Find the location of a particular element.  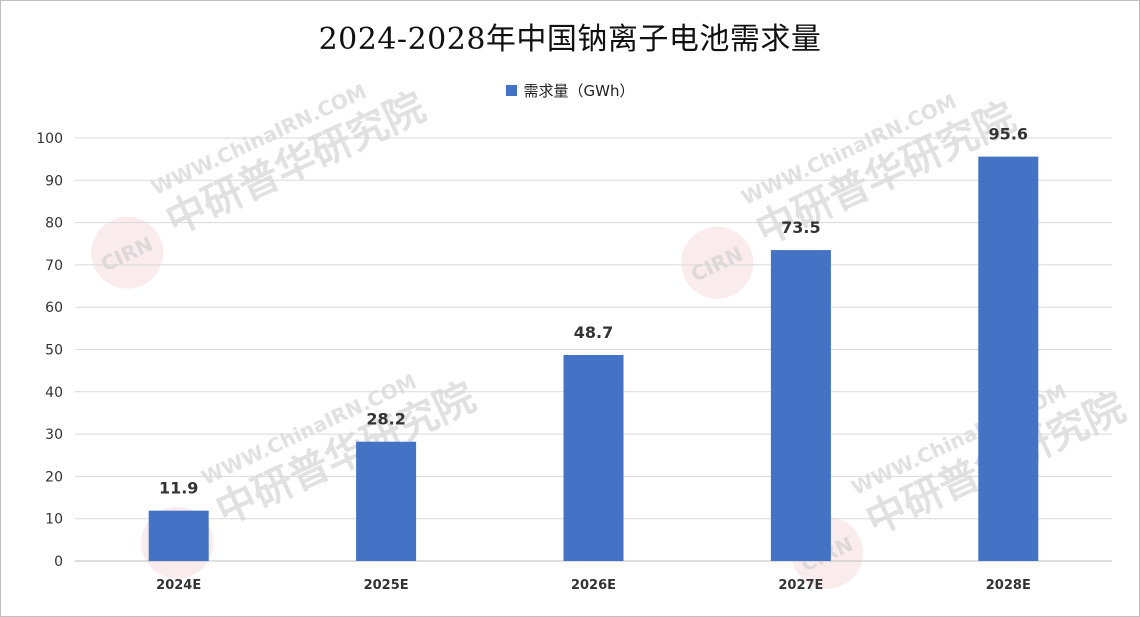

x-axis: 2024E 2025E 2026E 2027E 2028E is located at coordinates (593, 585).